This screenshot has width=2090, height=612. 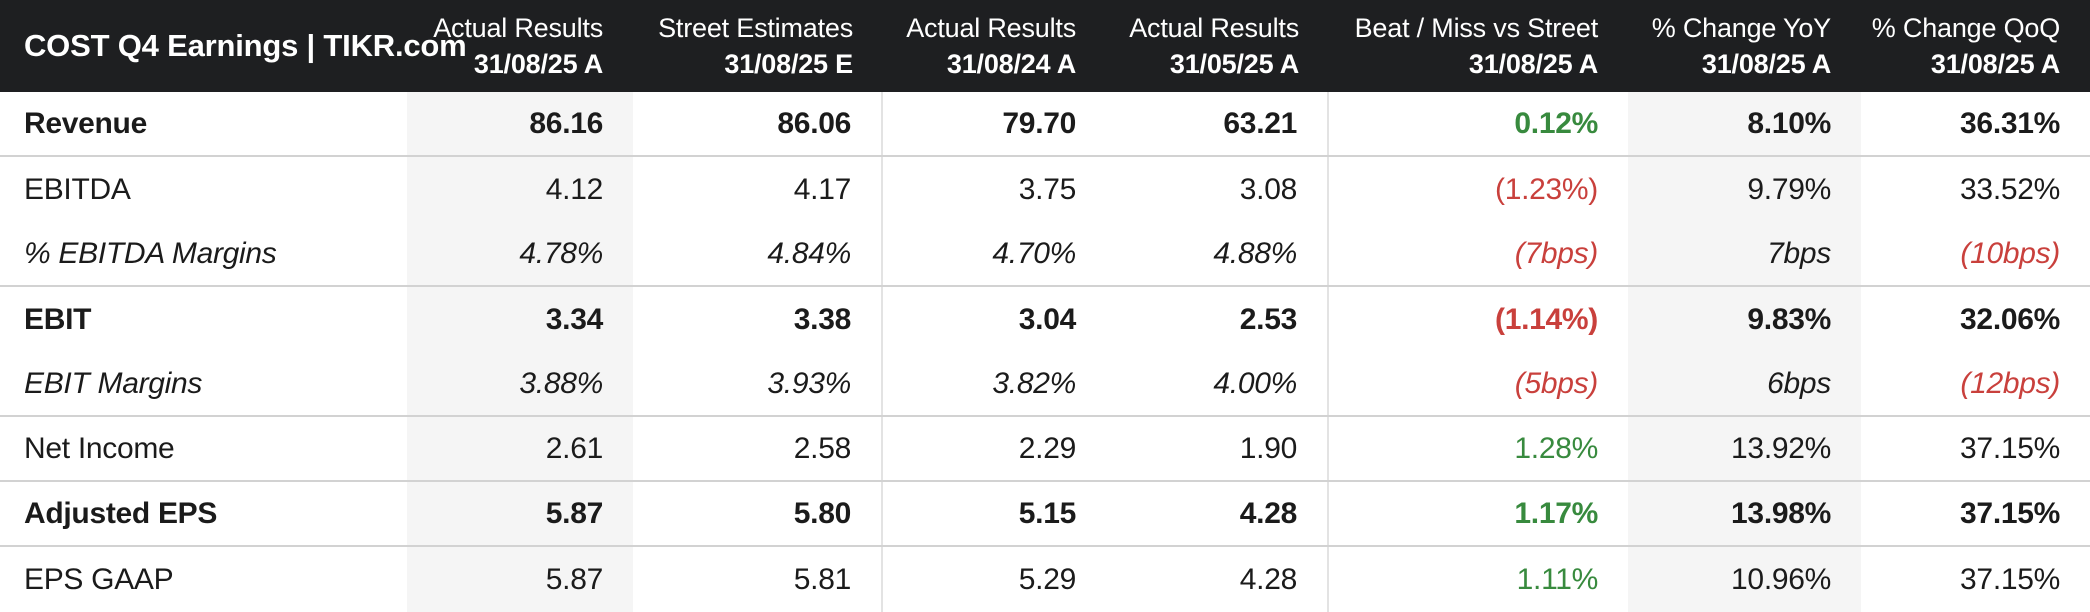 I want to click on column-header: Actual Results 31/08/25 A, so click(x=520, y=46).